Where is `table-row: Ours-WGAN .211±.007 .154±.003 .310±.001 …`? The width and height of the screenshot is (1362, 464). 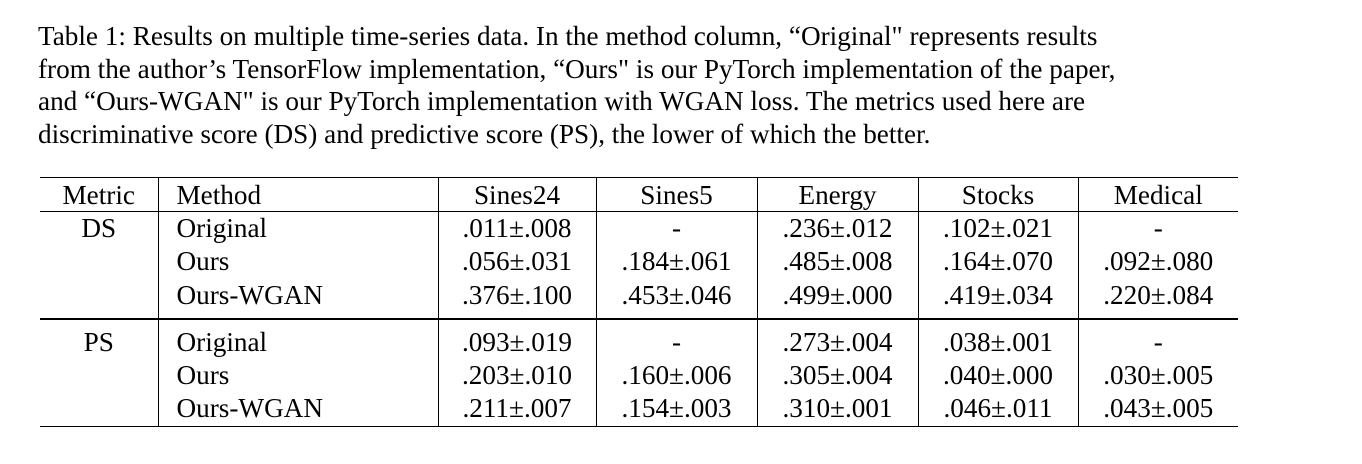
table-row: Ours-WGAN .211±.007 .154±.003 .310±.001 … is located at coordinates (639, 409).